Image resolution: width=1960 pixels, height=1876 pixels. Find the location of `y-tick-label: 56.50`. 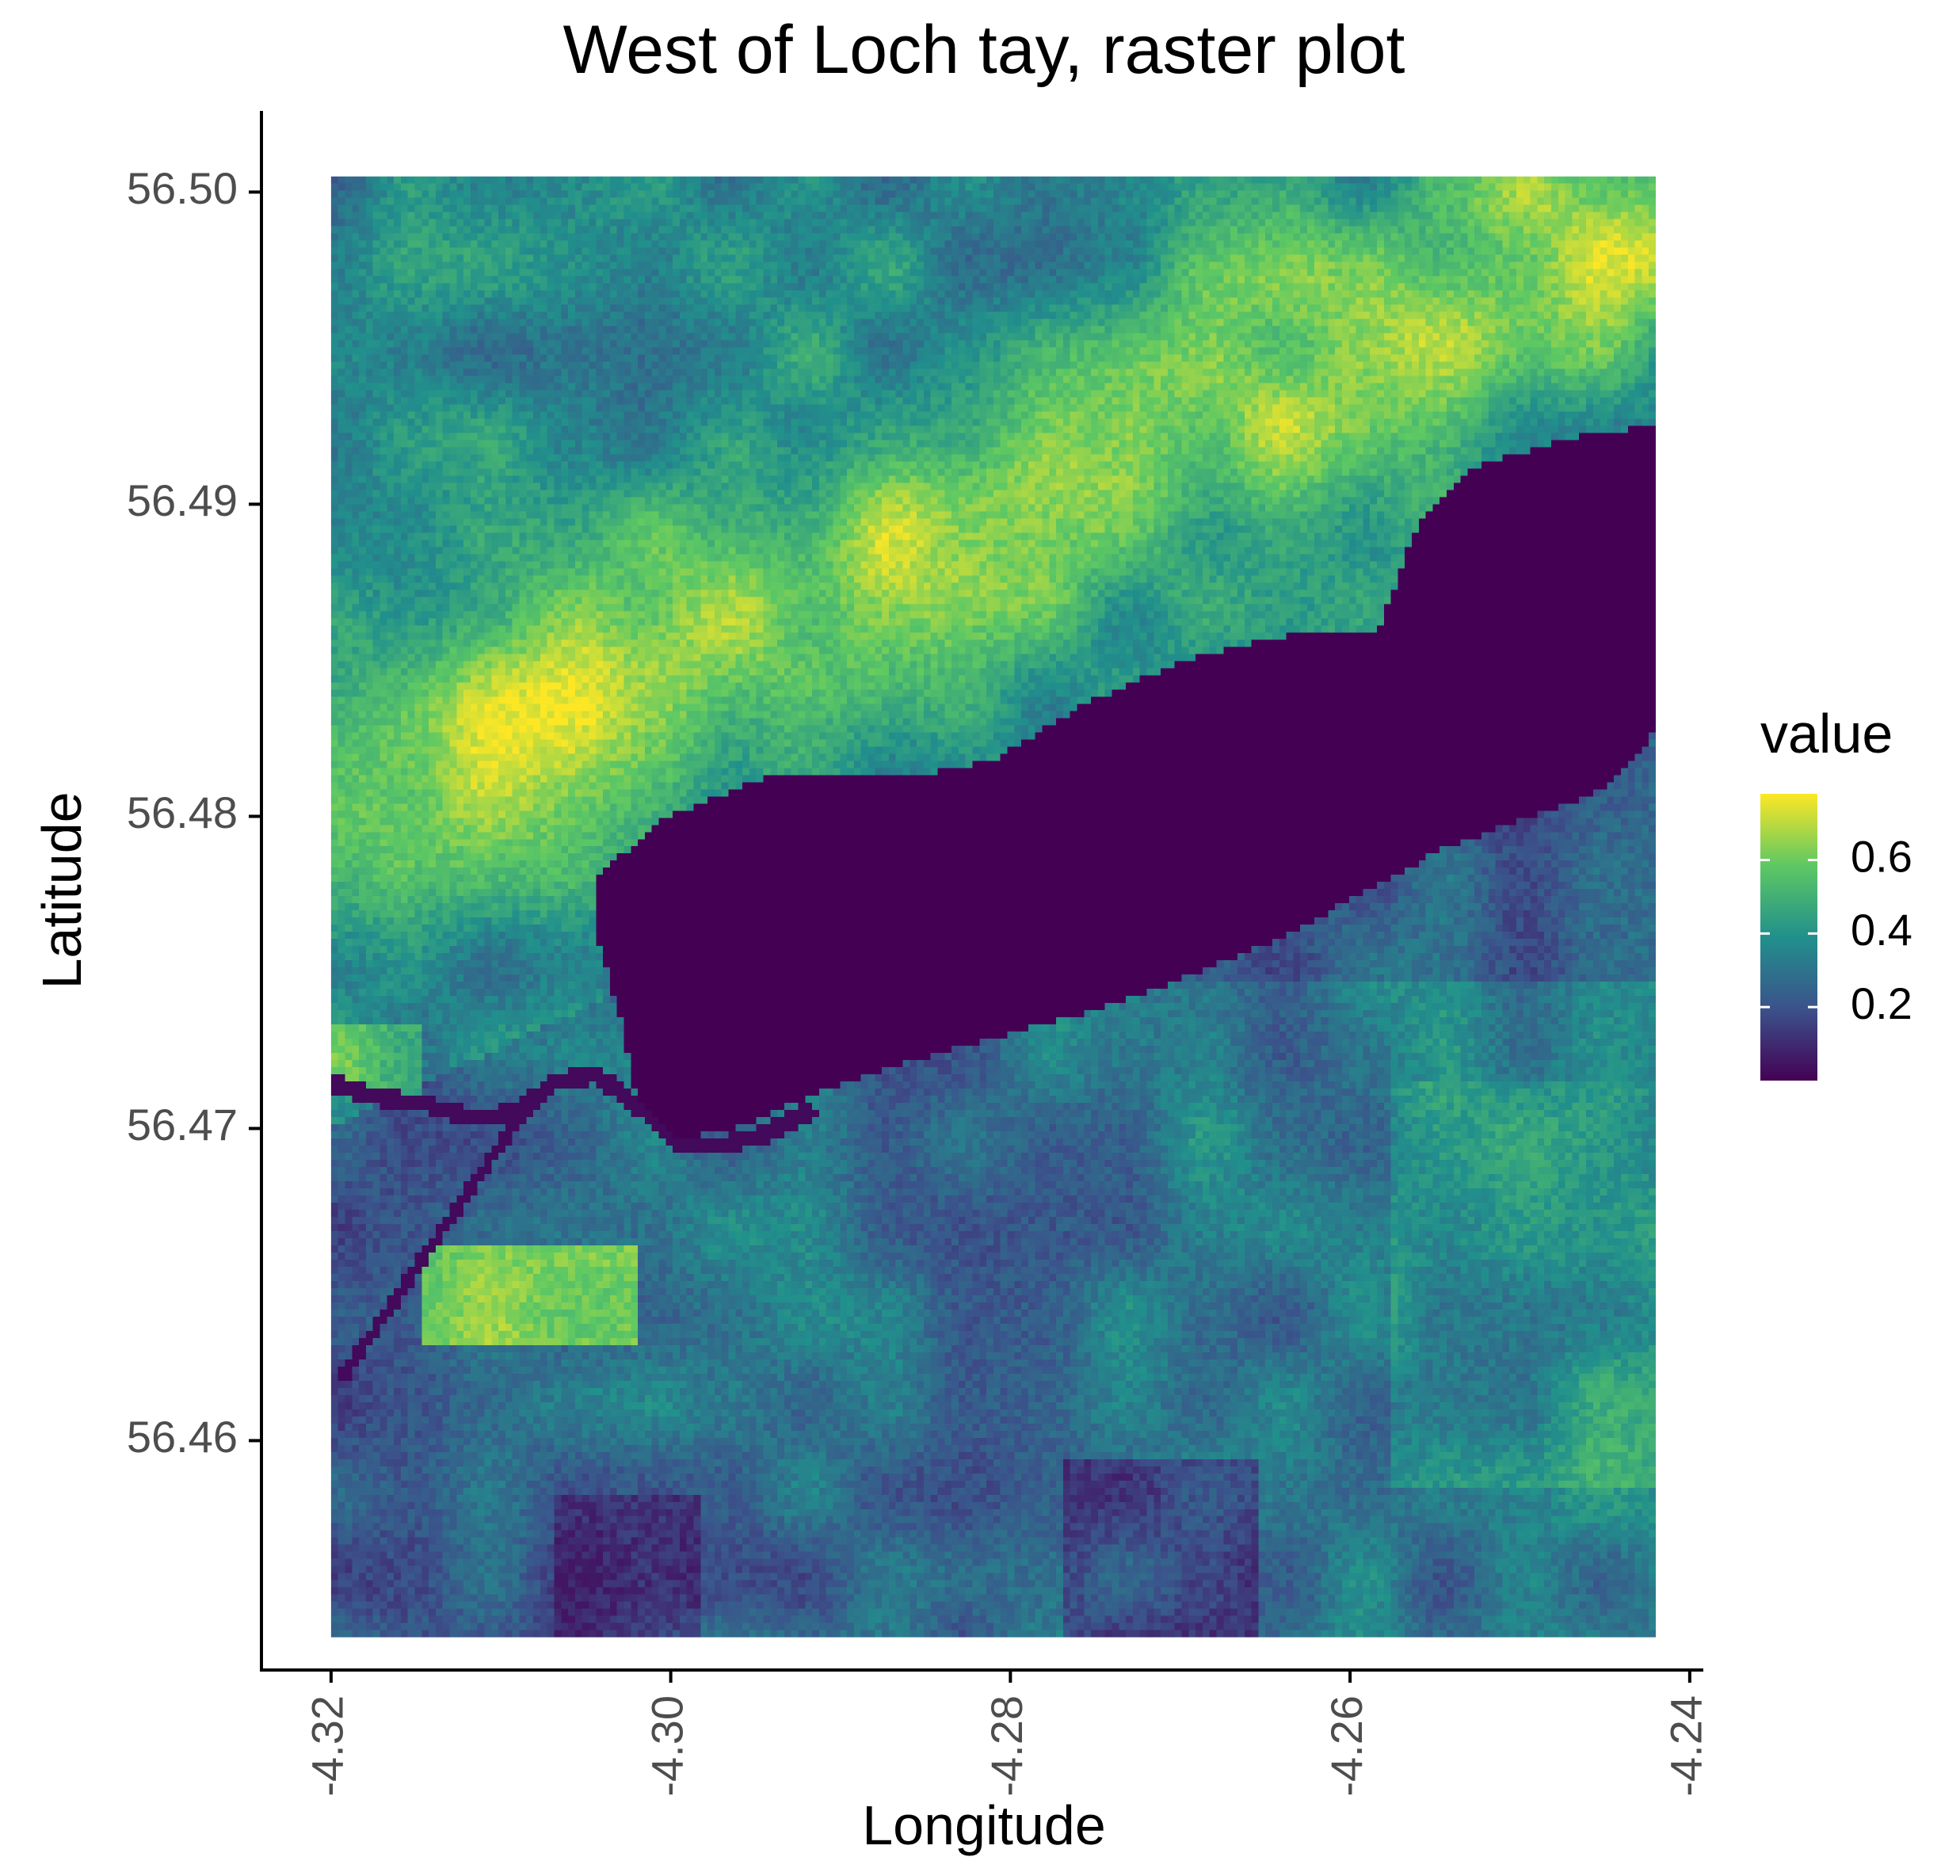

y-tick-label: 56.50 is located at coordinates (182, 188).